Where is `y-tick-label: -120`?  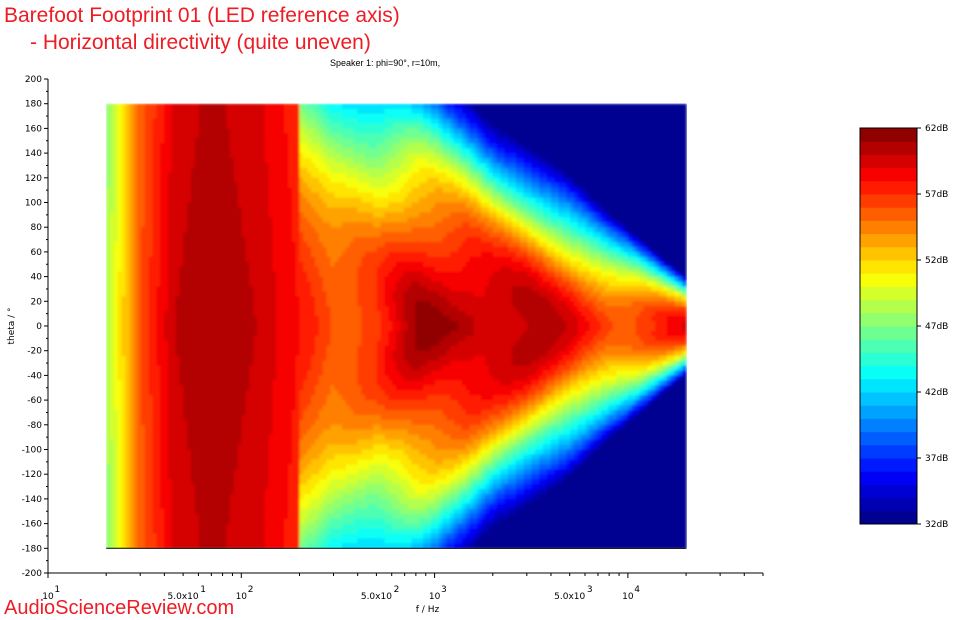 y-tick-label: -120 is located at coordinates (32, 475).